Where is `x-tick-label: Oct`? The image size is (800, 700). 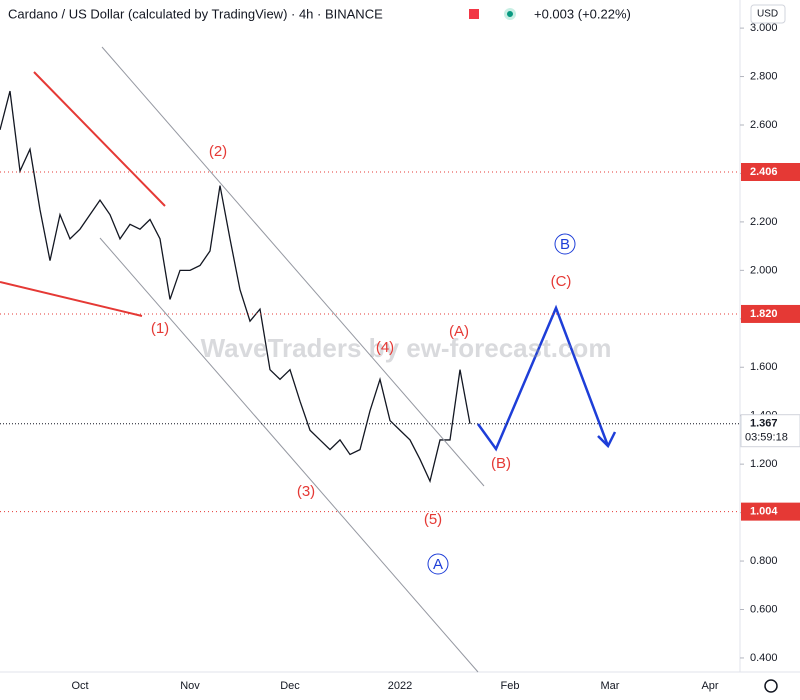 x-tick-label: Oct is located at coordinates (79, 686).